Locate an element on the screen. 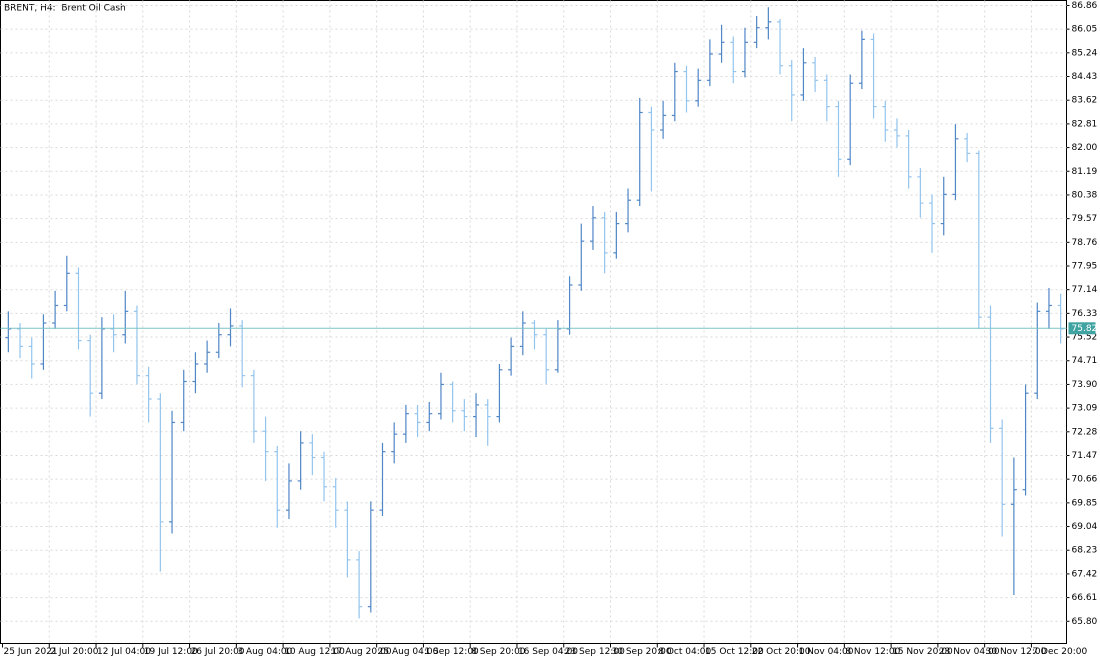 The height and width of the screenshot is (660, 1100). y-tick-label: 85.24 is located at coordinates (1085, 53).